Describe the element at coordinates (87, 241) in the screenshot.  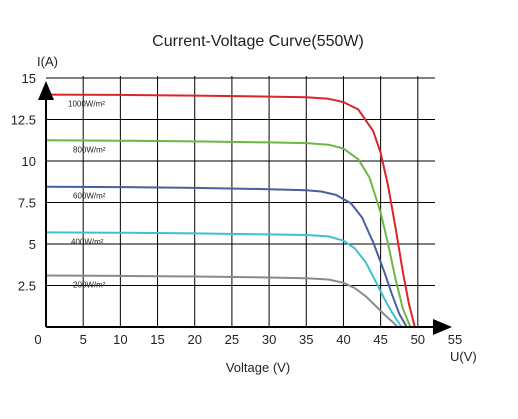
I see `series-label-3: 400W/m²` at that location.